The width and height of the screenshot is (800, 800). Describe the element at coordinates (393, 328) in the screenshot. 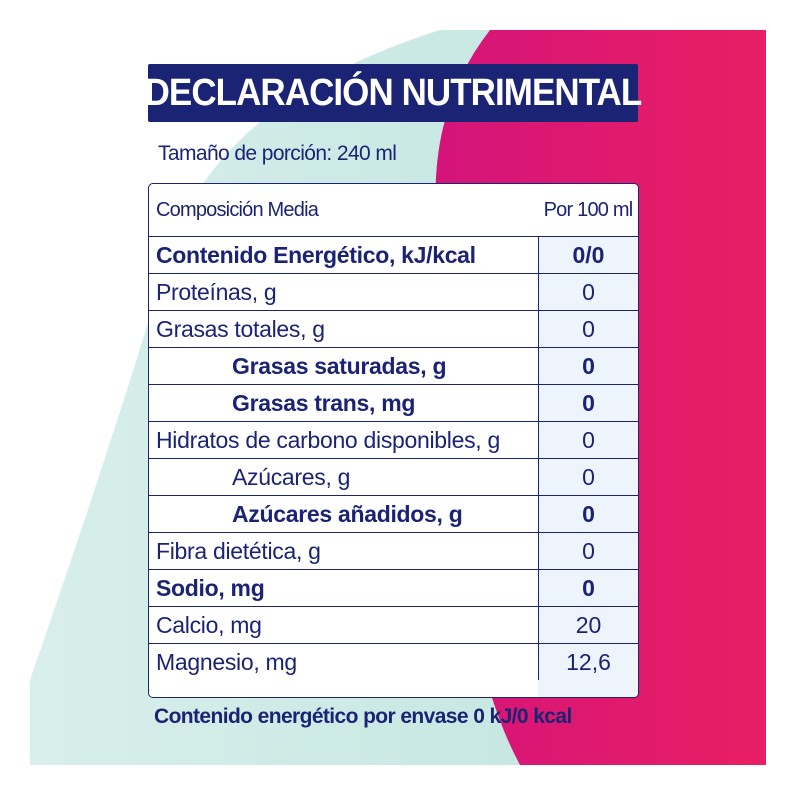

I see `table-row: Grasas totales, g 0` at that location.